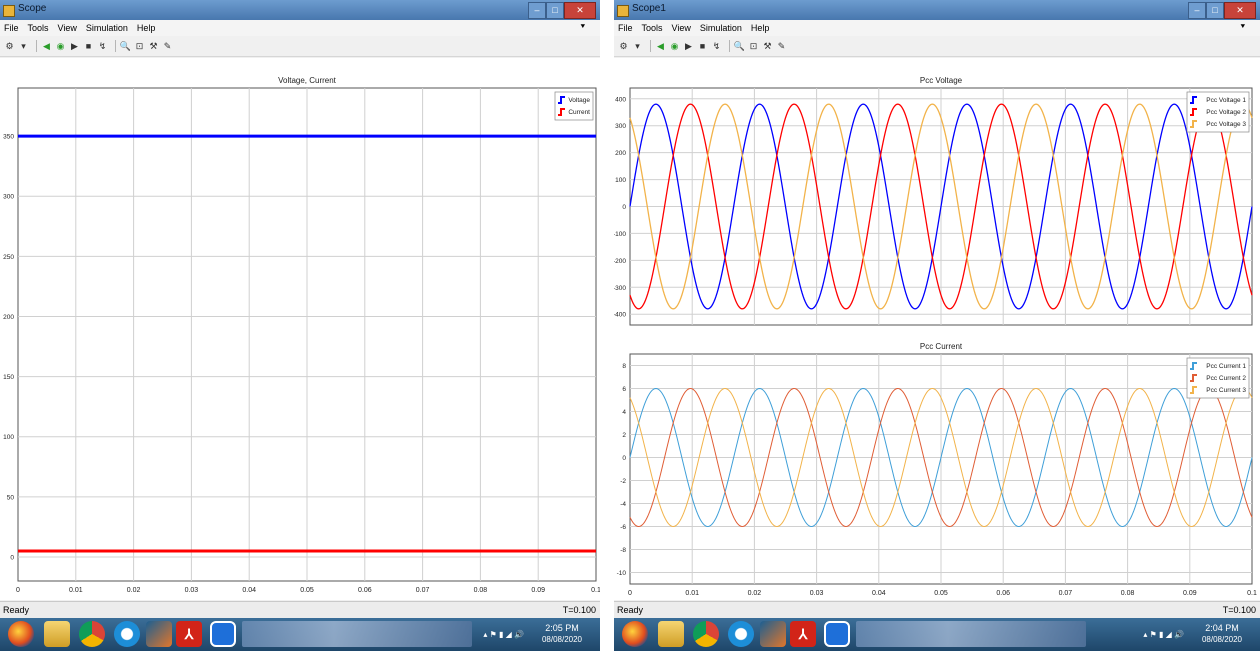 The height and width of the screenshot is (651, 1260). What do you see at coordinates (1239, 610) in the screenshot?
I see `sim-time: T=0.100` at bounding box center [1239, 610].